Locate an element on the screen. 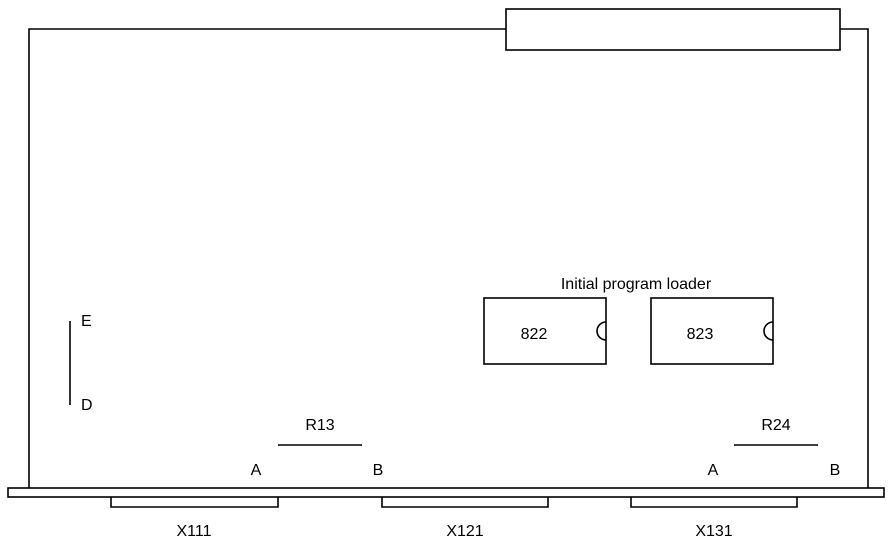  jumper-label-r24: R24 is located at coordinates (775, 425).